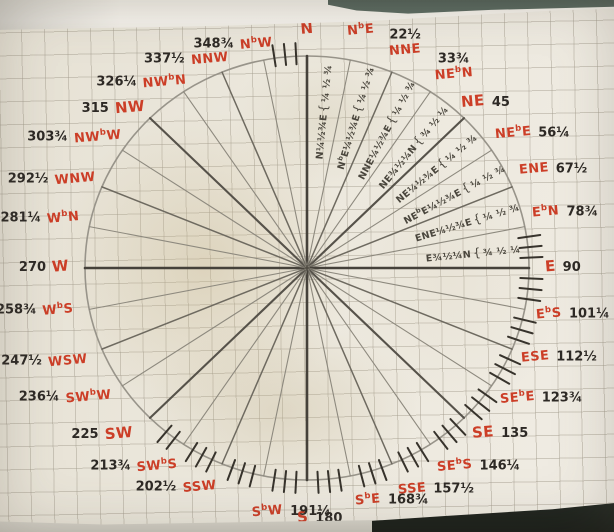  I want to click on compass-point-SWbW: 236¼ SWbW, so click(65, 397).